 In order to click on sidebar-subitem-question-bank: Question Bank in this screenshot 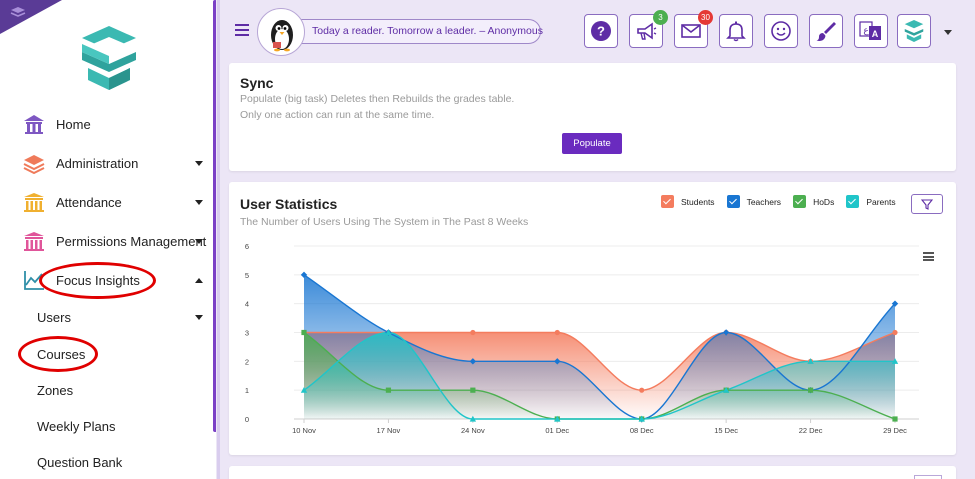, I will do `click(106, 462)`.